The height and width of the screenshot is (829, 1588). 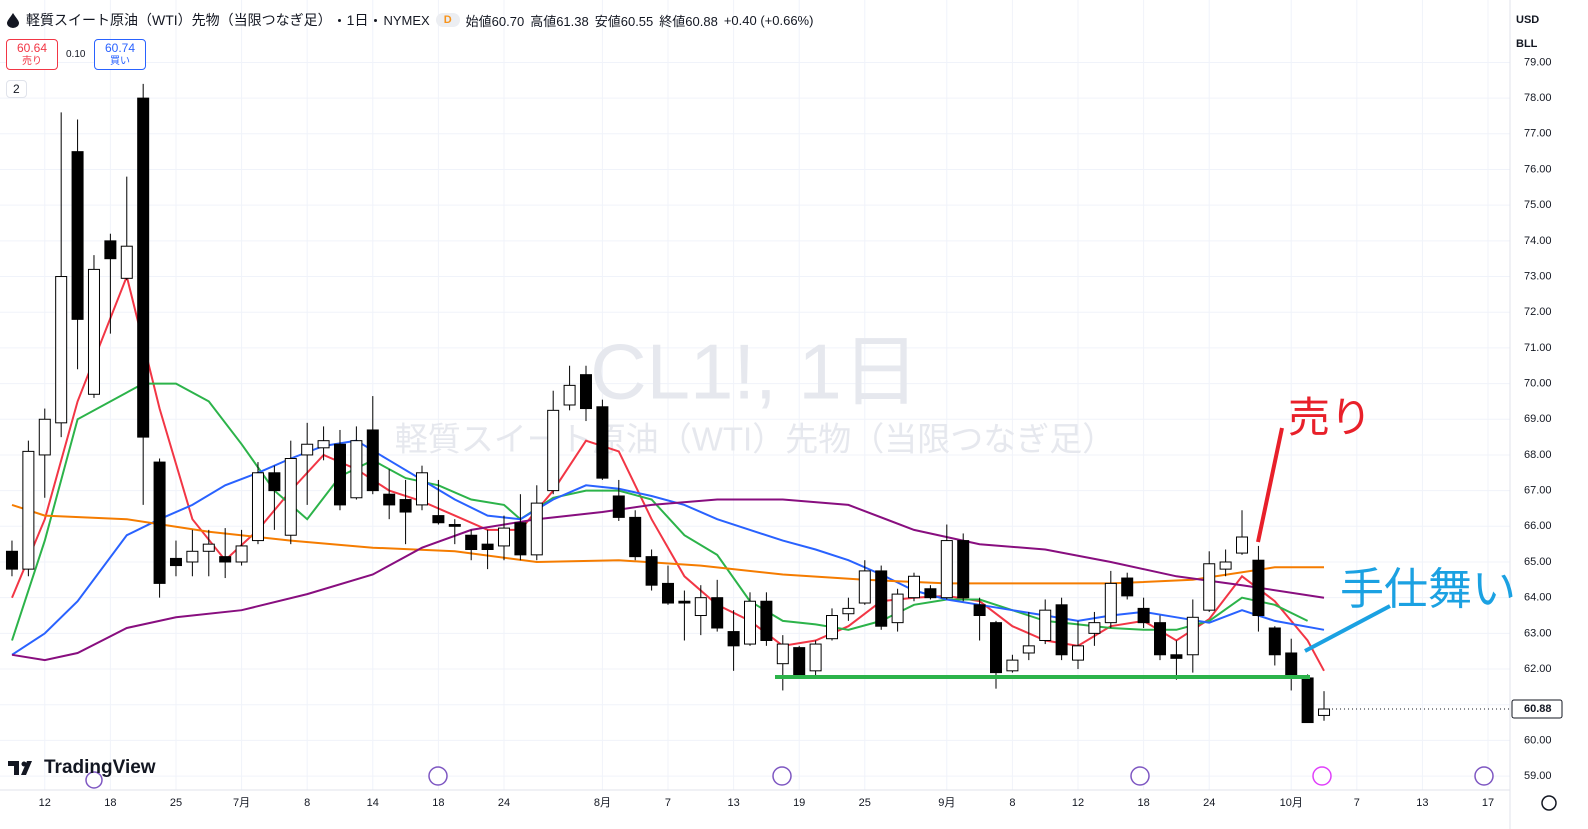 What do you see at coordinates (733, 803) in the screenshot?
I see `x-tick-label: 13` at bounding box center [733, 803].